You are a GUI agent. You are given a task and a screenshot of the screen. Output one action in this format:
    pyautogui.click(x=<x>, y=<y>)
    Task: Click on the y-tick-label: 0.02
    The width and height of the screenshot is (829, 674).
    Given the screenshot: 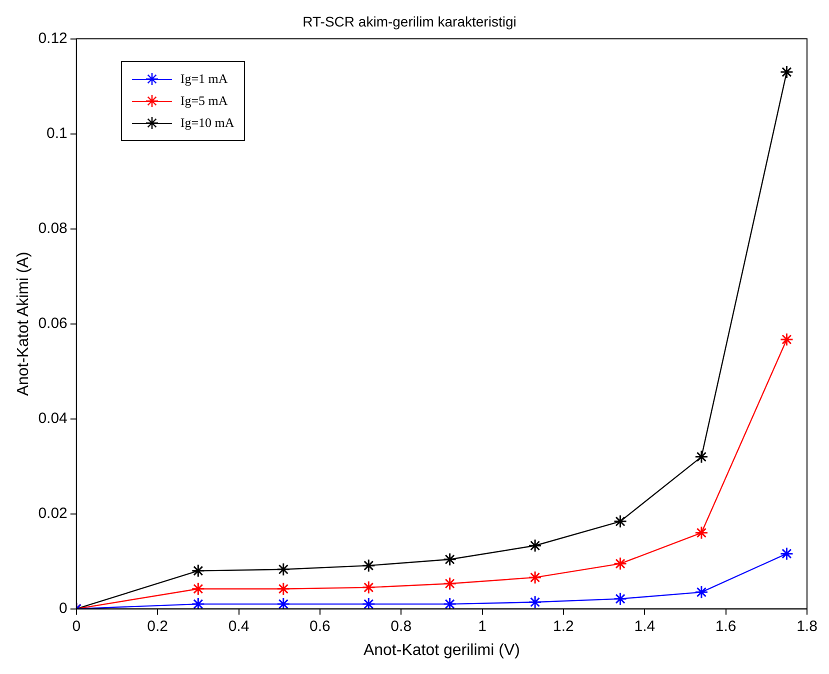 What is the action you would take?
    pyautogui.click(x=53, y=513)
    